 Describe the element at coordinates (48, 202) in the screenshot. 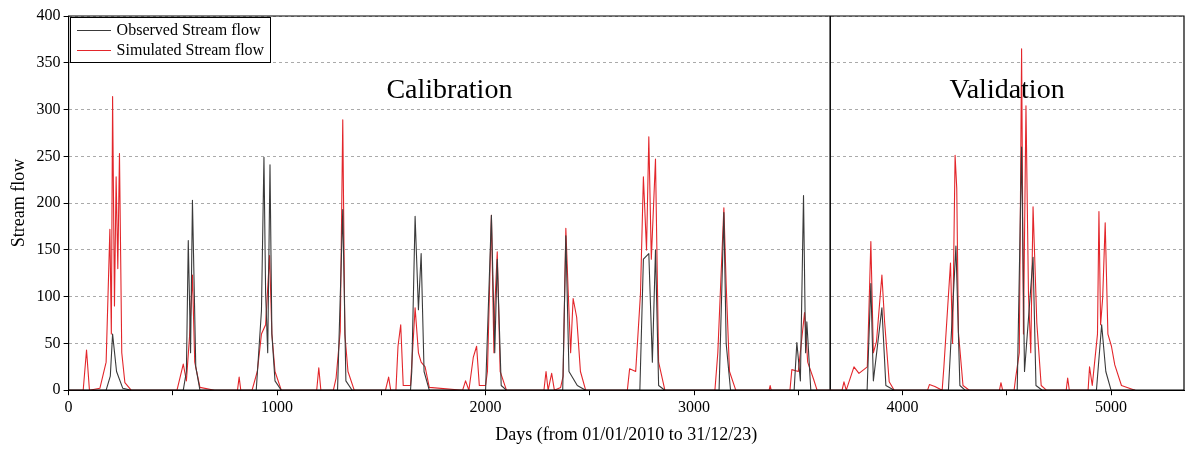

I see `y-tick-label: 200` at that location.